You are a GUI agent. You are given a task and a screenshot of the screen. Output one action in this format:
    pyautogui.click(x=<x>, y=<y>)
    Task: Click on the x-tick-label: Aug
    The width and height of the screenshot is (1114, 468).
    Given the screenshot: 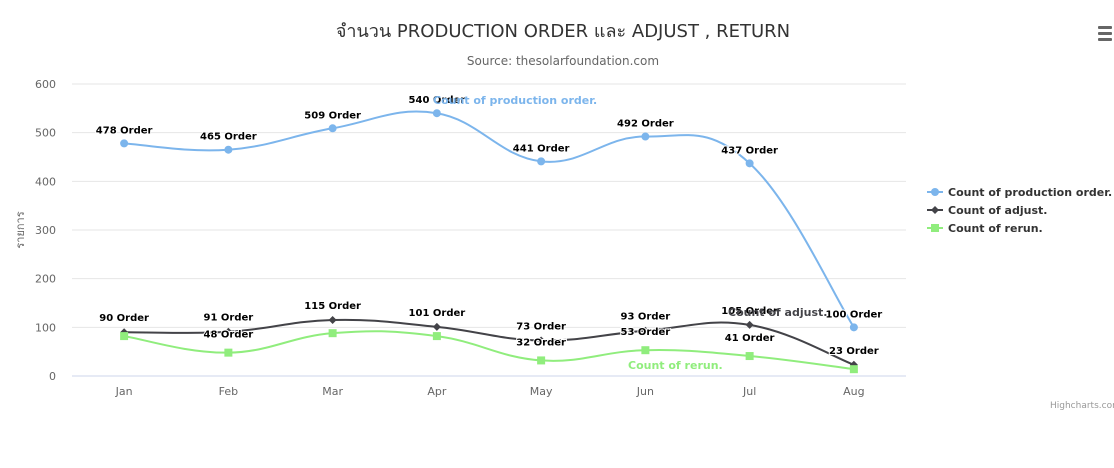 What is the action you would take?
    pyautogui.click(x=853, y=391)
    